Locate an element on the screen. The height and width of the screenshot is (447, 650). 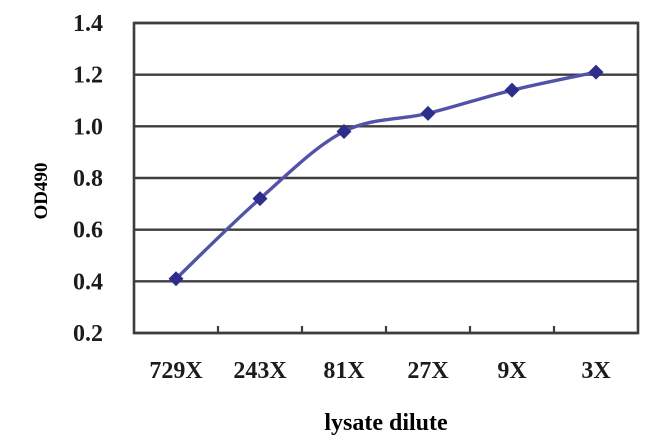
y-tick-label: 1.2 is located at coordinates (88, 76).